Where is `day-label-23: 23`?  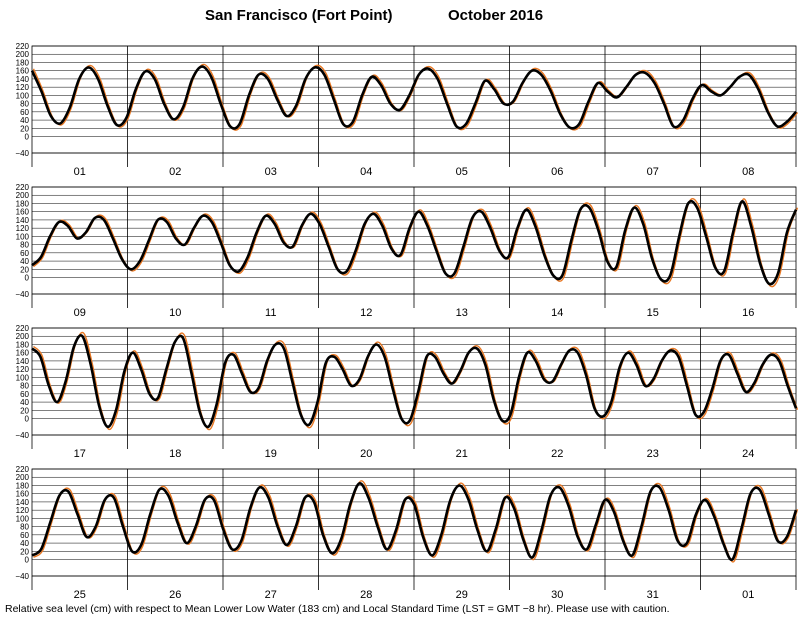 day-label-23: 23 is located at coordinates (653, 454).